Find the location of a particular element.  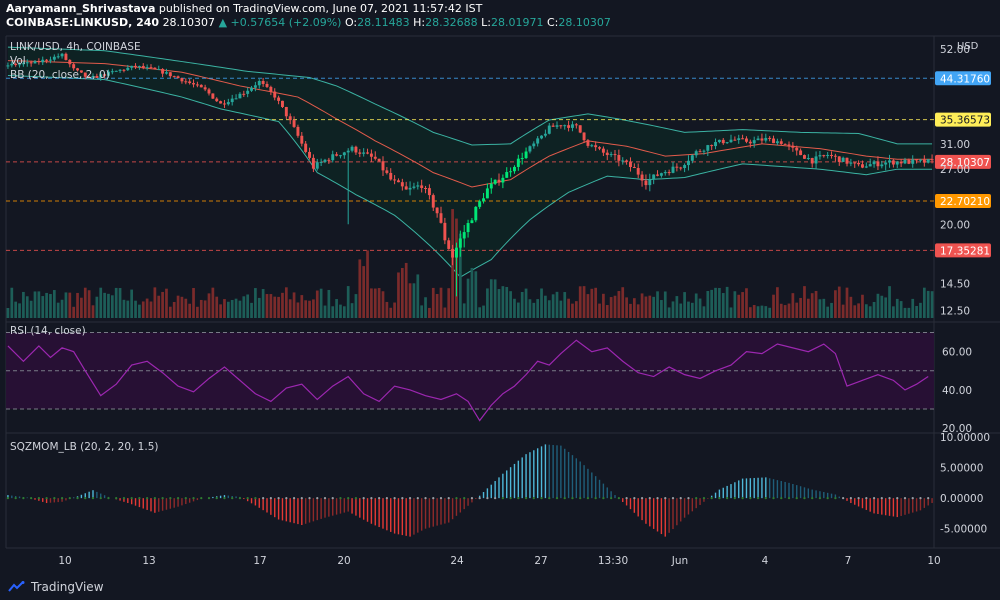

time-tick-label: 24 is located at coordinates (457, 561).